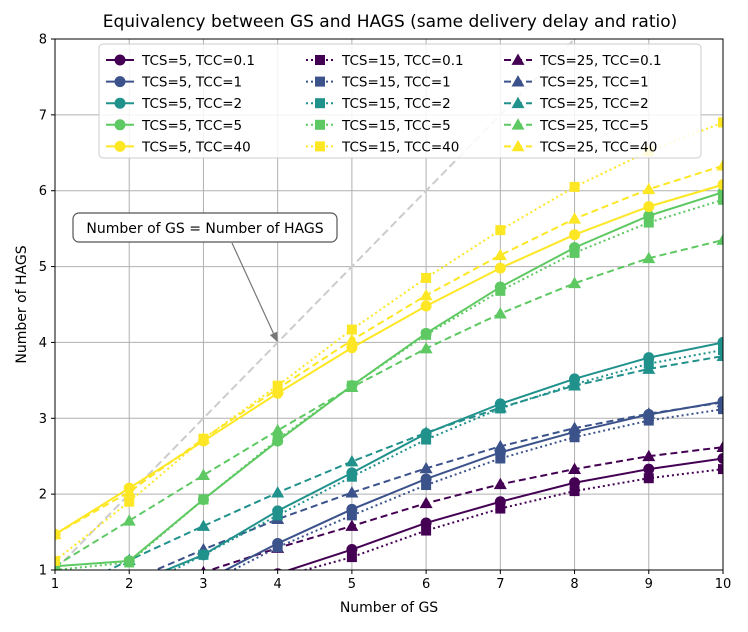  I want to click on legend-label: TCS=25, TCC=2, so click(594, 104).